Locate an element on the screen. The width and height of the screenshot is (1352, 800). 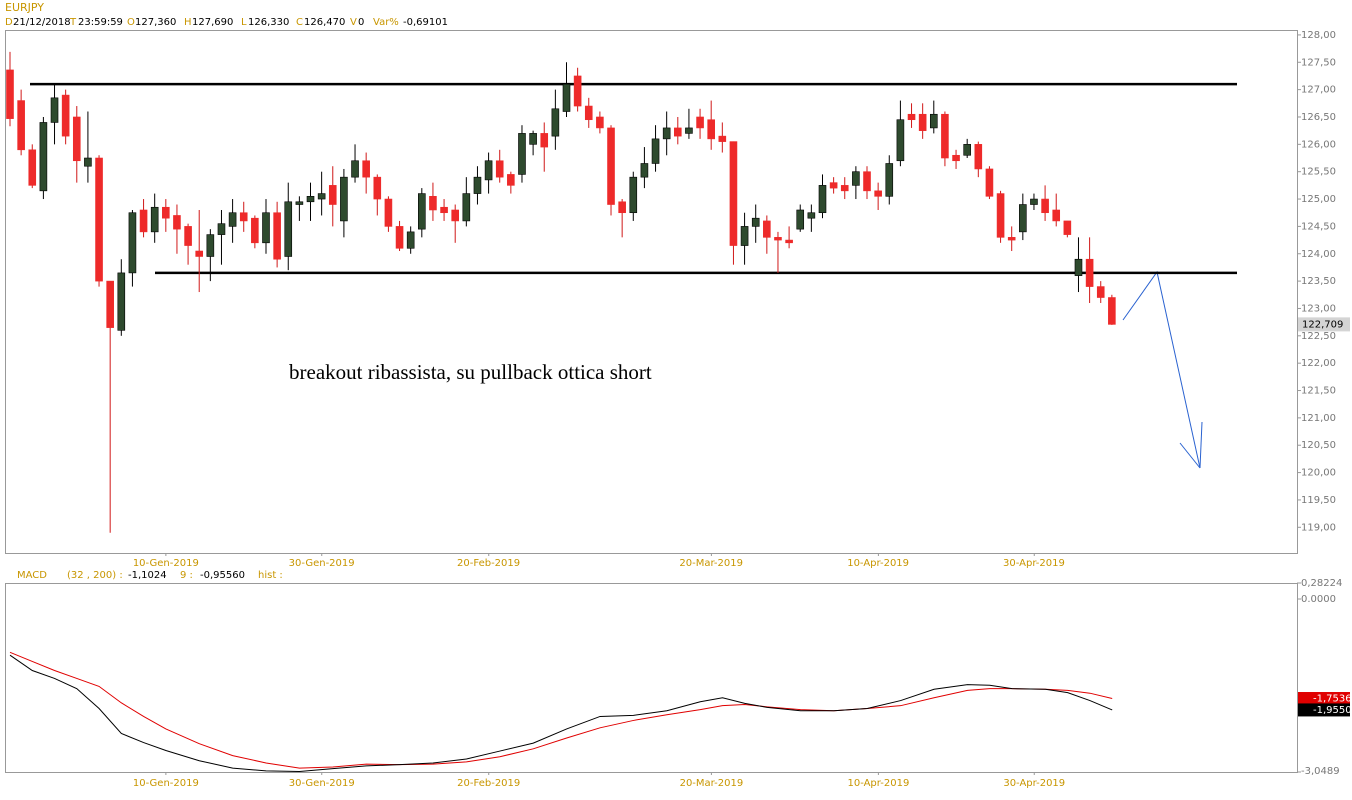
symbol: EURJPY is located at coordinates (24, 7).